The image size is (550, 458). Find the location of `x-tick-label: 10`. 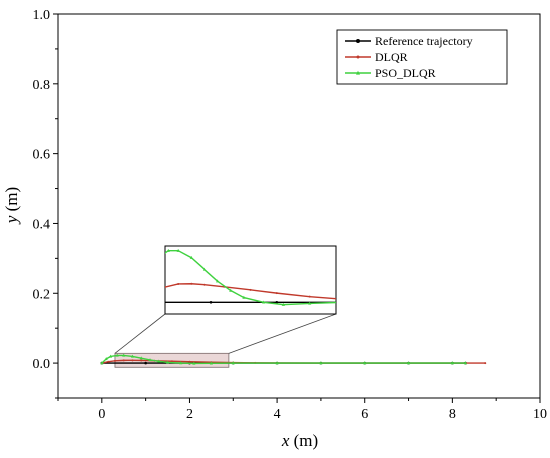

x-tick-label: 10 is located at coordinates (540, 414).